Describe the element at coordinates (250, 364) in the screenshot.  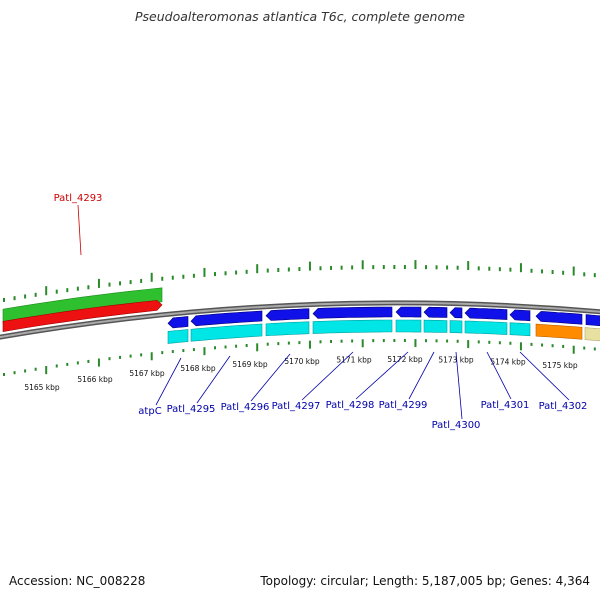
I see `kbp-label: 5169 kbp` at that location.